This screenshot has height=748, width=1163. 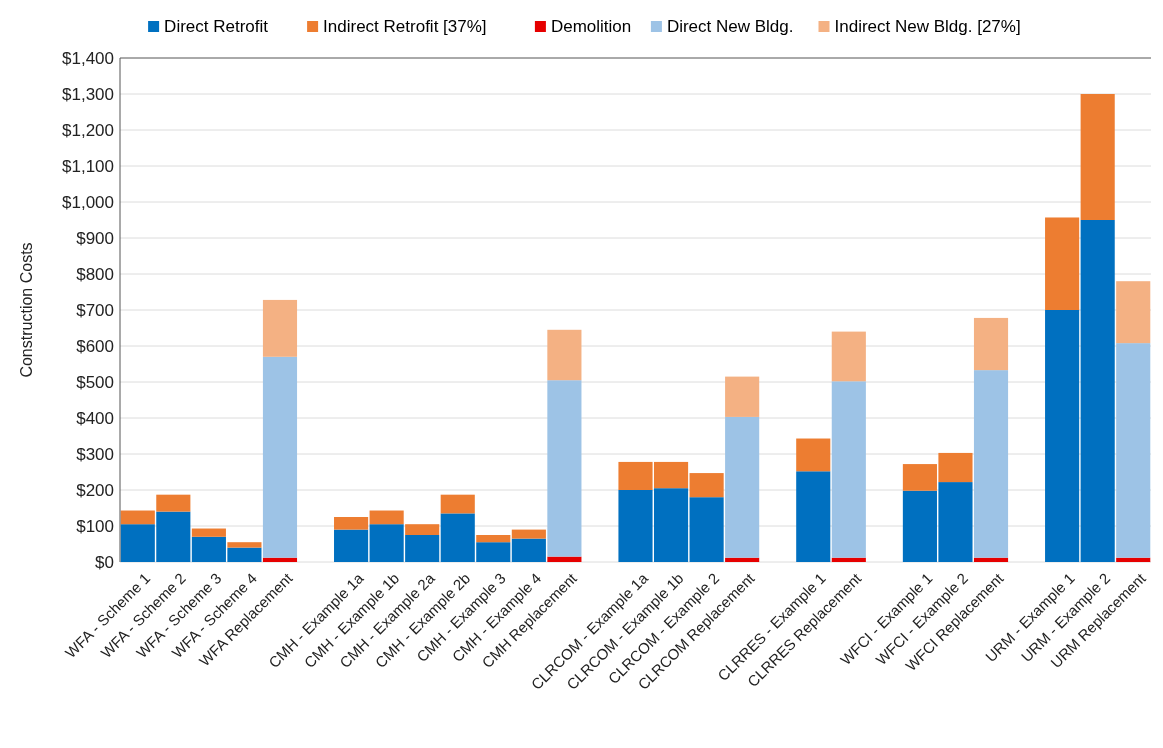 I want to click on legend-label: Indirect Retrofit [37%], so click(x=405, y=26).